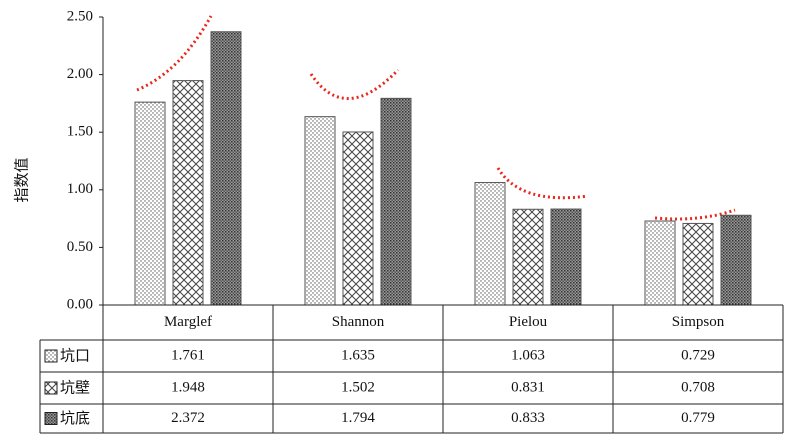 Image resolution: width=787 pixels, height=434 pixels. Describe the element at coordinates (22, 179) in the screenshot. I see `y-axis-label: 指数值` at that location.